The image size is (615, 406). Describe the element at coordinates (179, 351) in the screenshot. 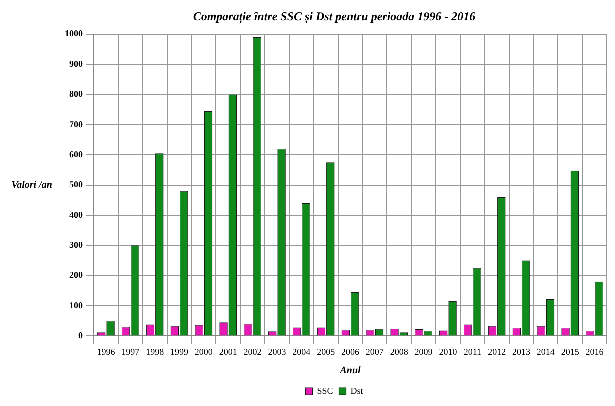

I see `x-tick-label: 1999` at that location.